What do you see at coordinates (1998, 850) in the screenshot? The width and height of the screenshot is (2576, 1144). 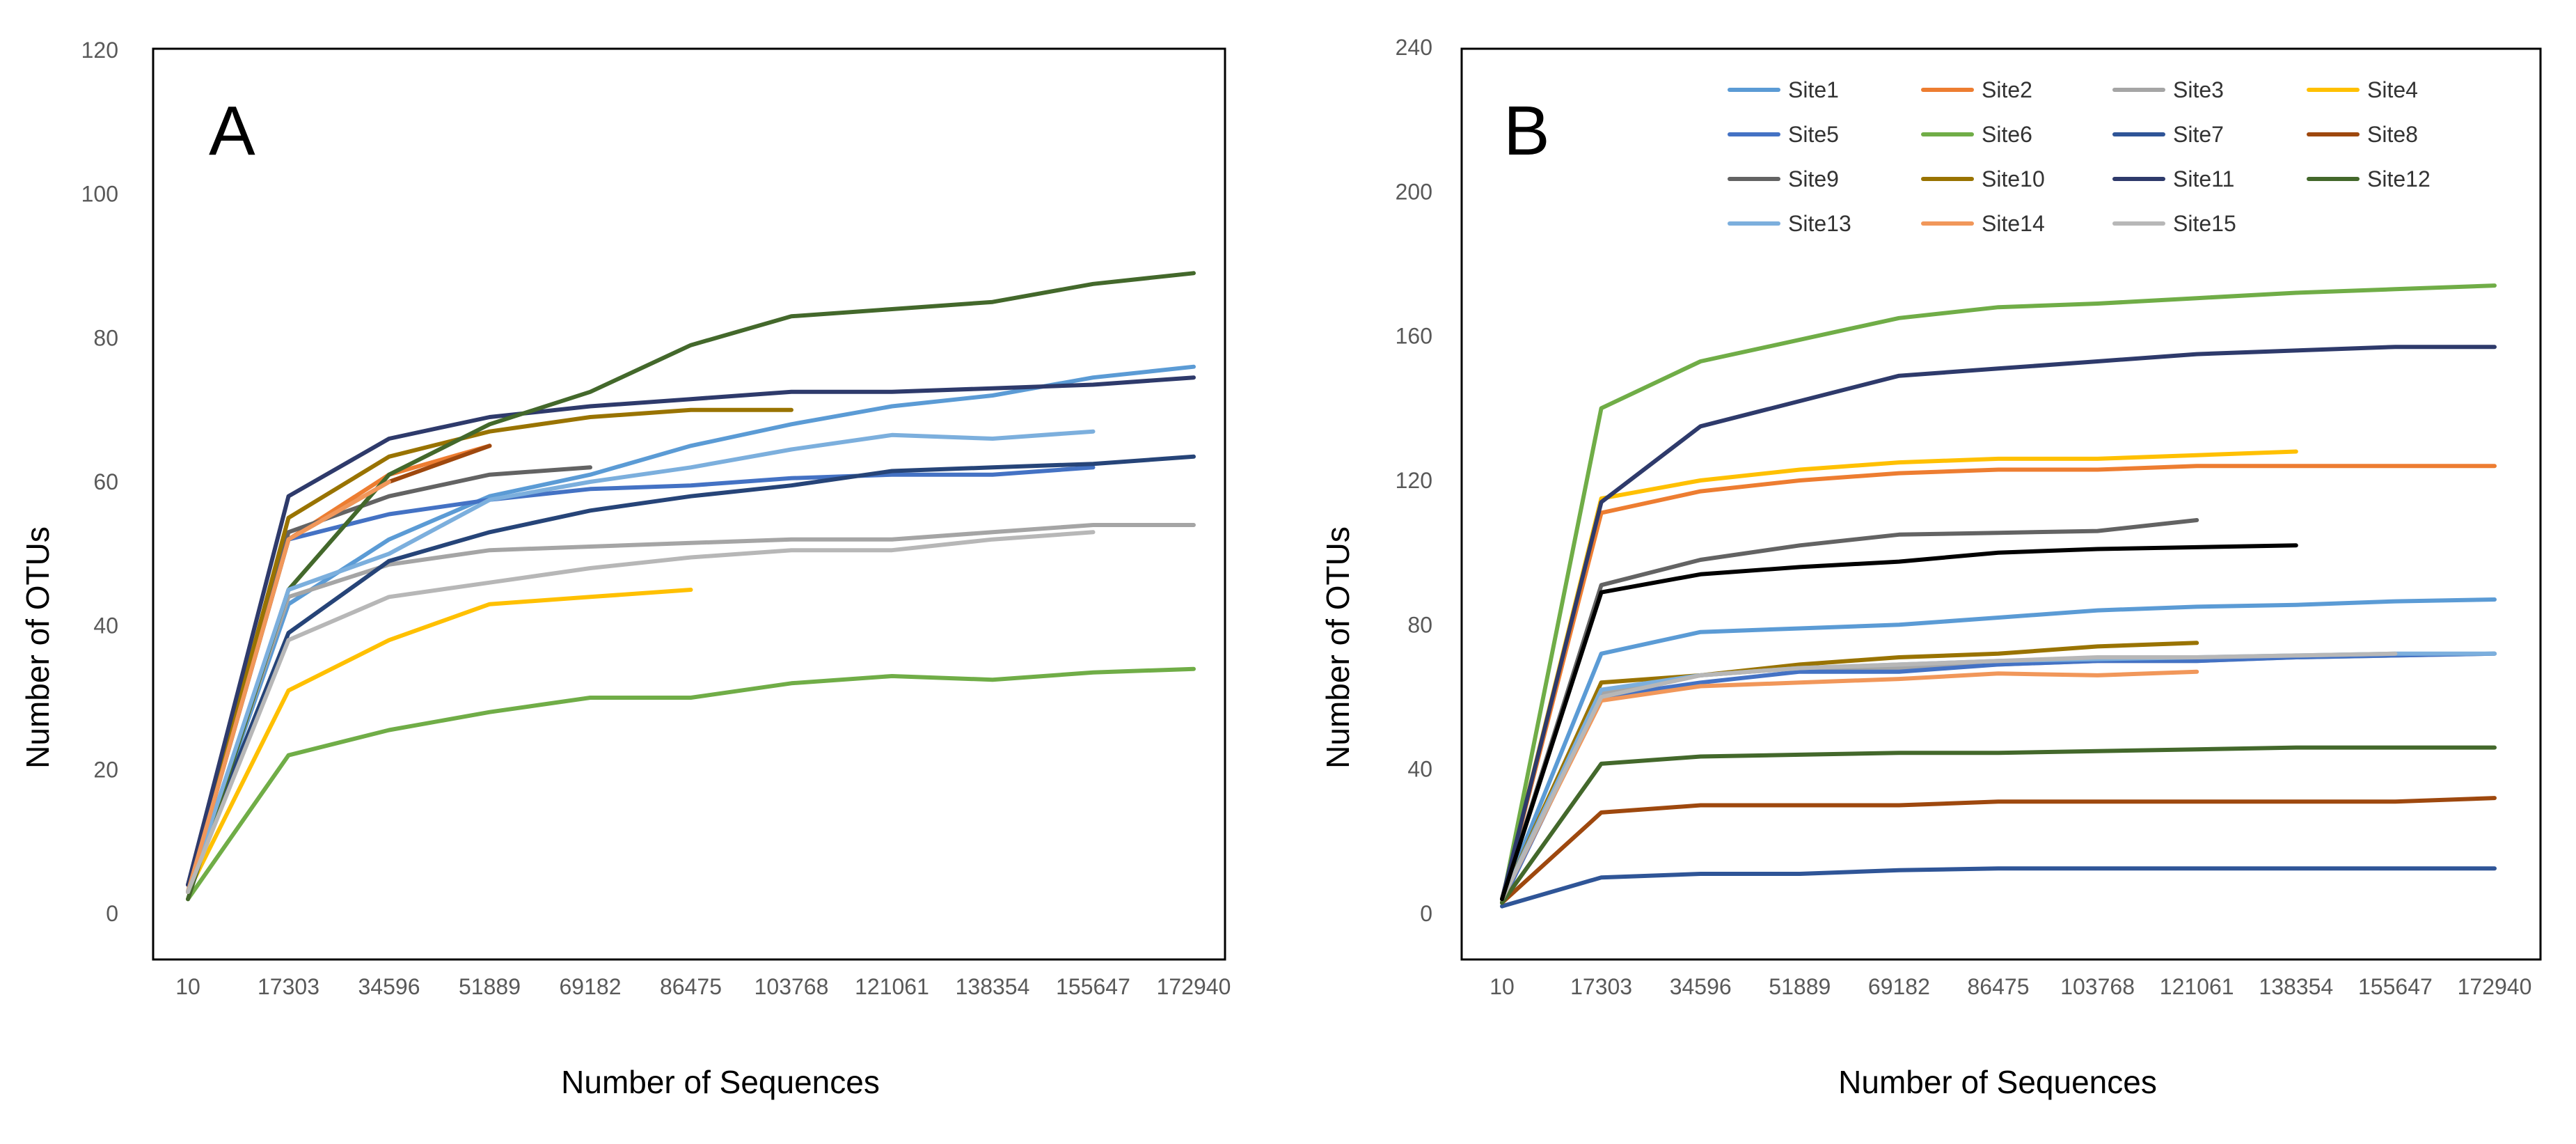 I see `panel-b-series-site8` at bounding box center [1998, 850].